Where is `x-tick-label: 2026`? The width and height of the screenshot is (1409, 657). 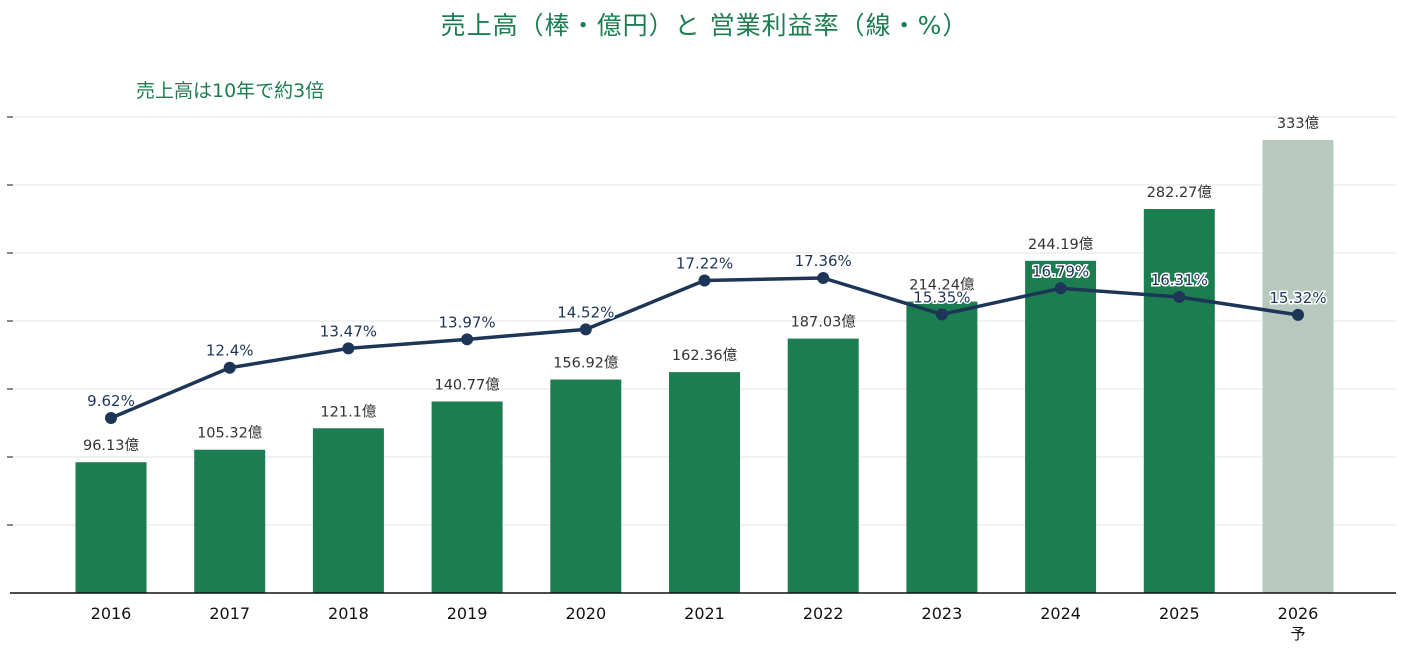 x-tick-label: 2026 is located at coordinates (1298, 613).